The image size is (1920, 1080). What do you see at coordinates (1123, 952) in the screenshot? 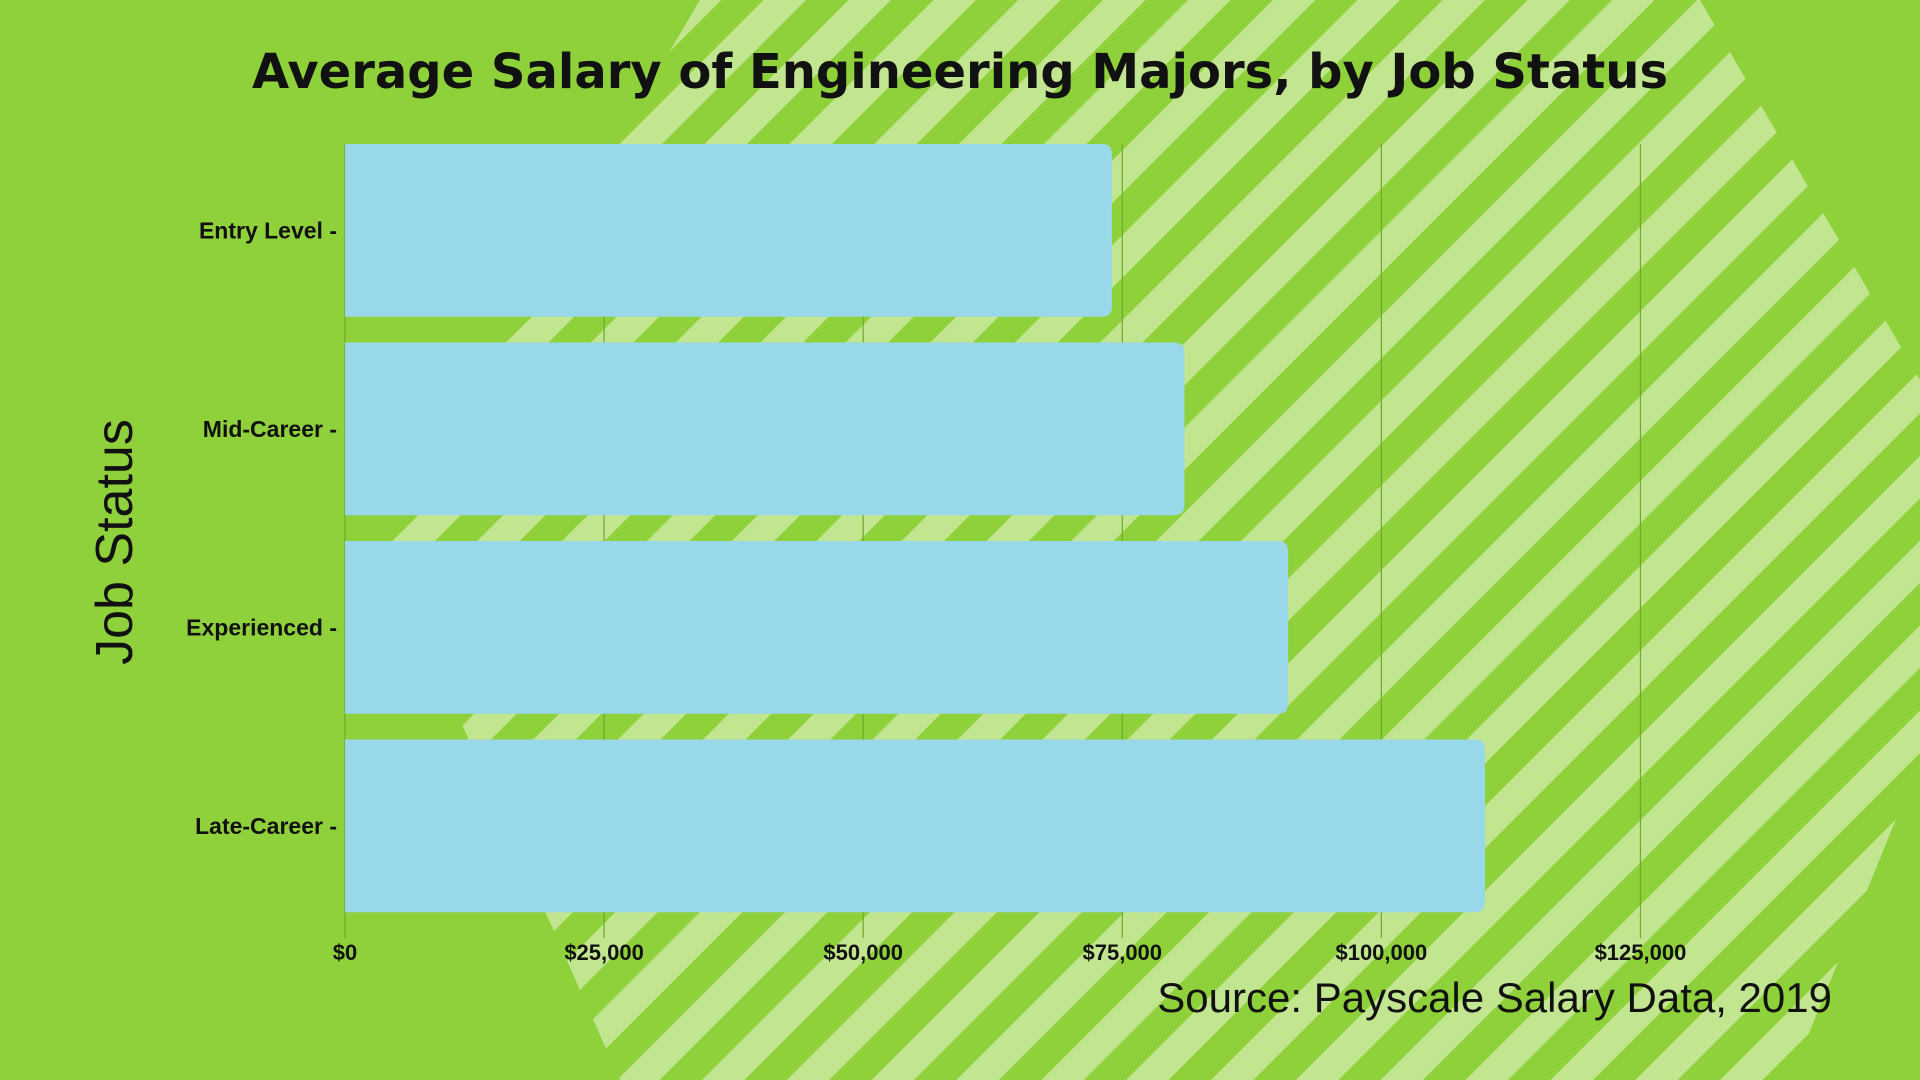
I see `x-tick-label: $75,000` at bounding box center [1123, 952].